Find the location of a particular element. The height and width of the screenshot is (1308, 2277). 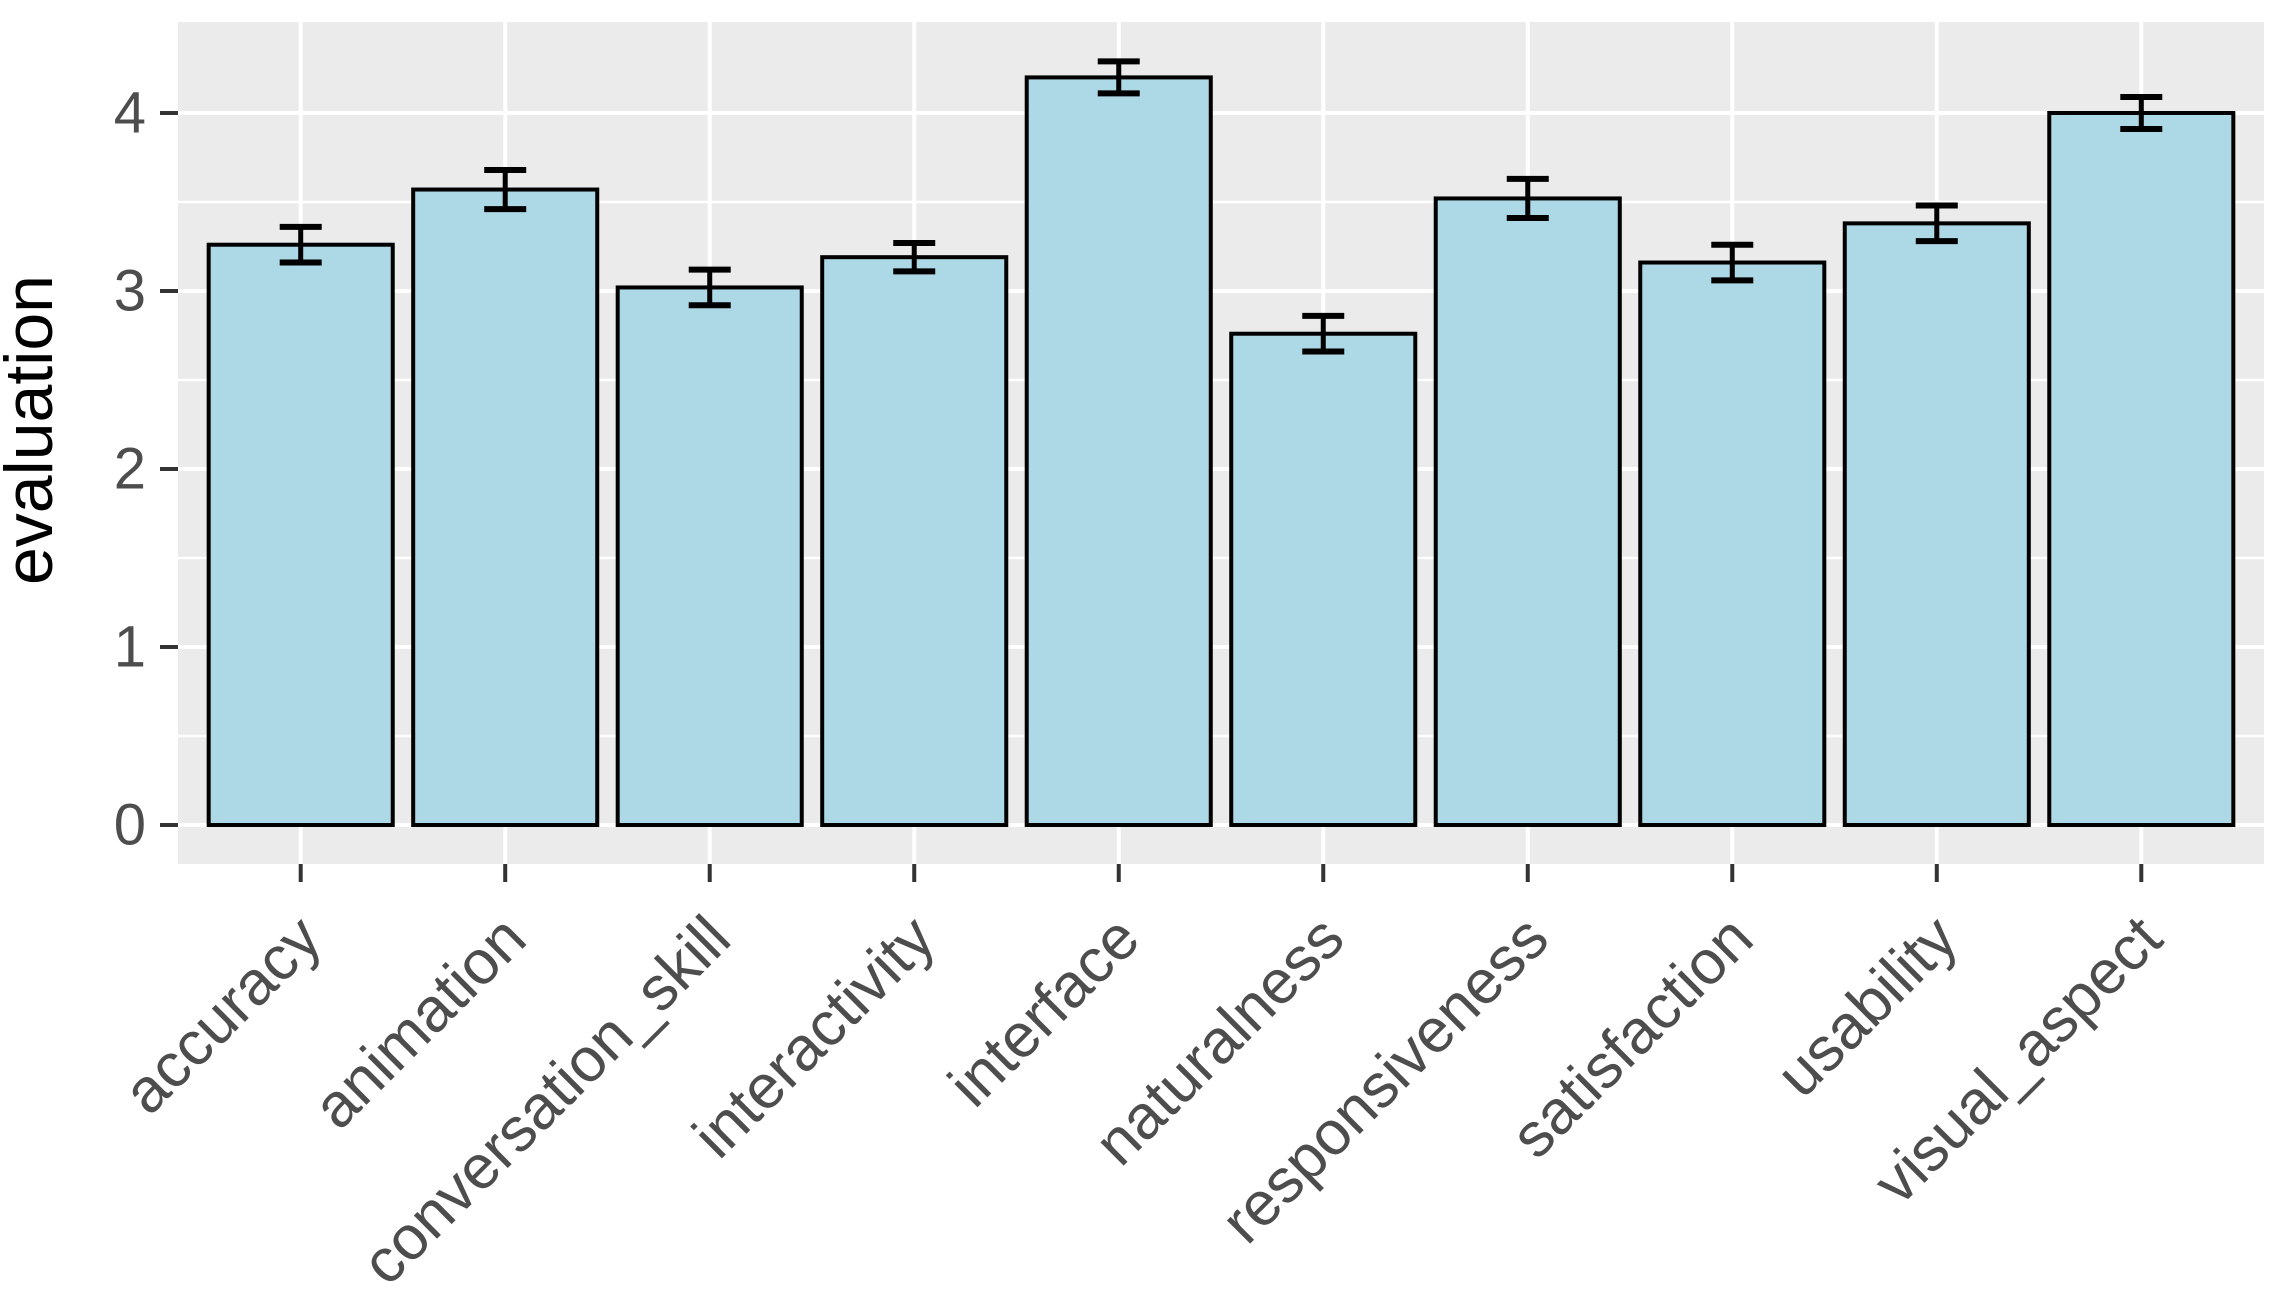

error-bar-accuracy is located at coordinates (300, 244).